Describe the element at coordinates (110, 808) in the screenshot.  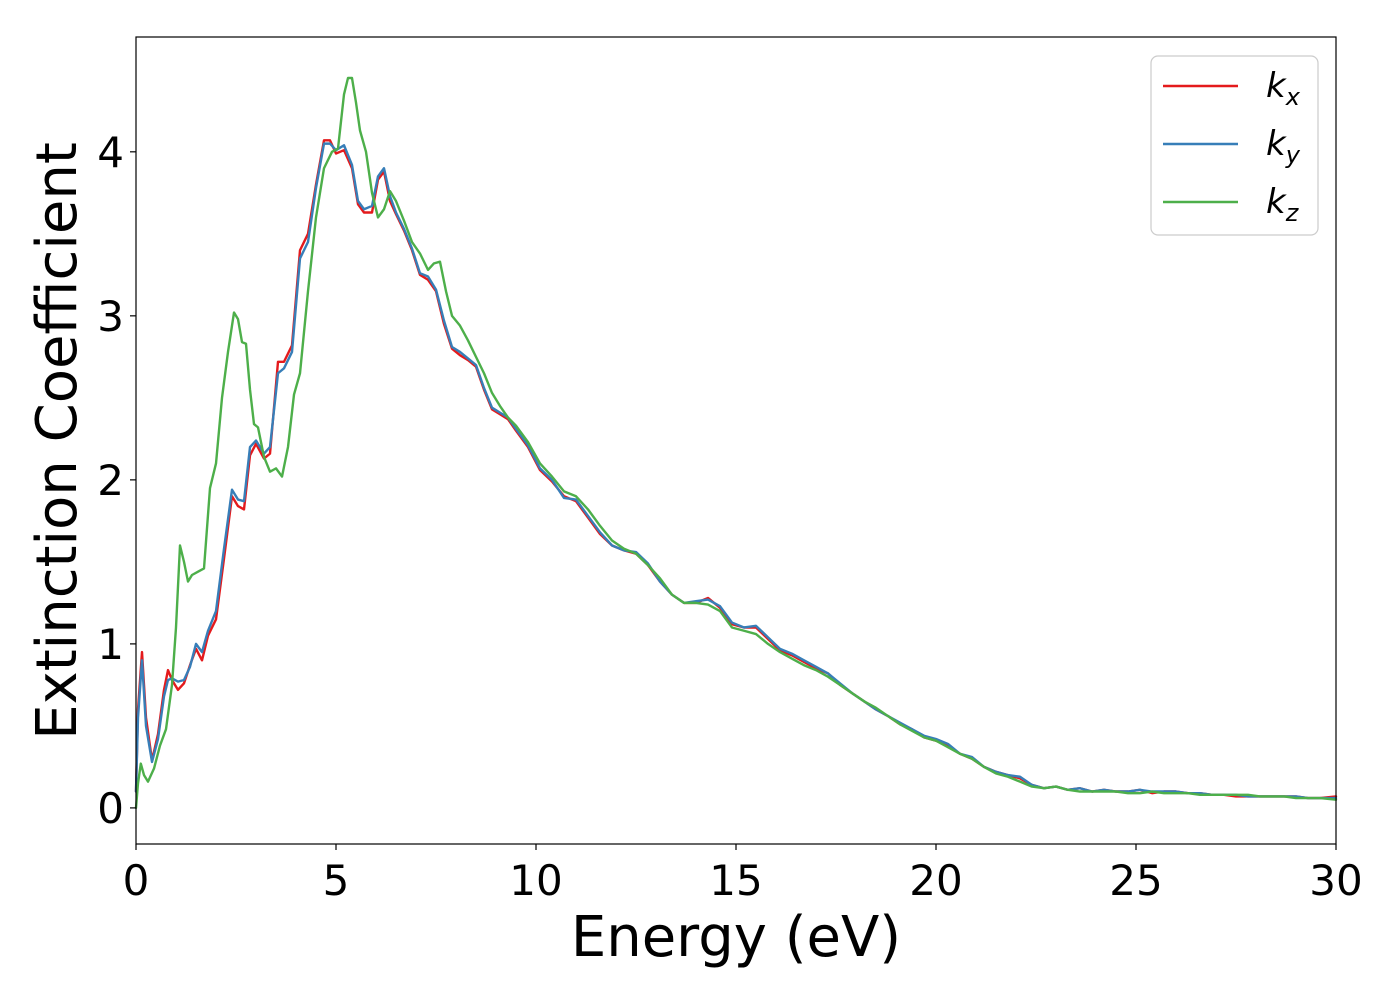
I see `y-tick-label: 0` at that location.